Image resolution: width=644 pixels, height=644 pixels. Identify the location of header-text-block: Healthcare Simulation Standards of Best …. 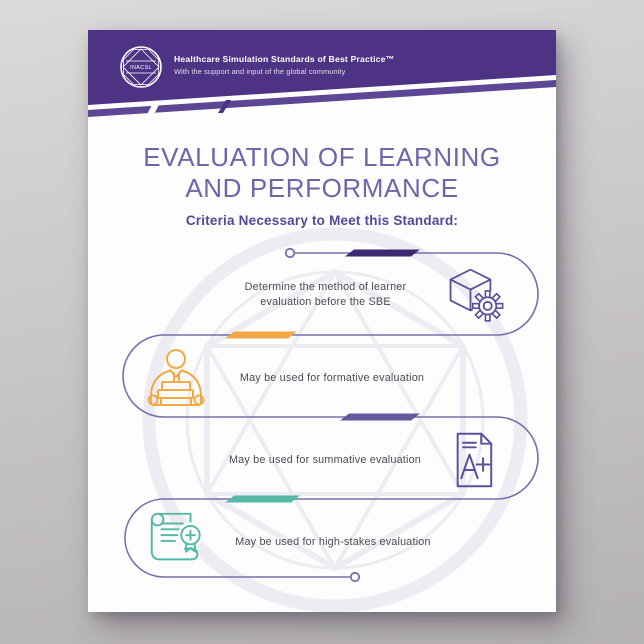
(284, 65).